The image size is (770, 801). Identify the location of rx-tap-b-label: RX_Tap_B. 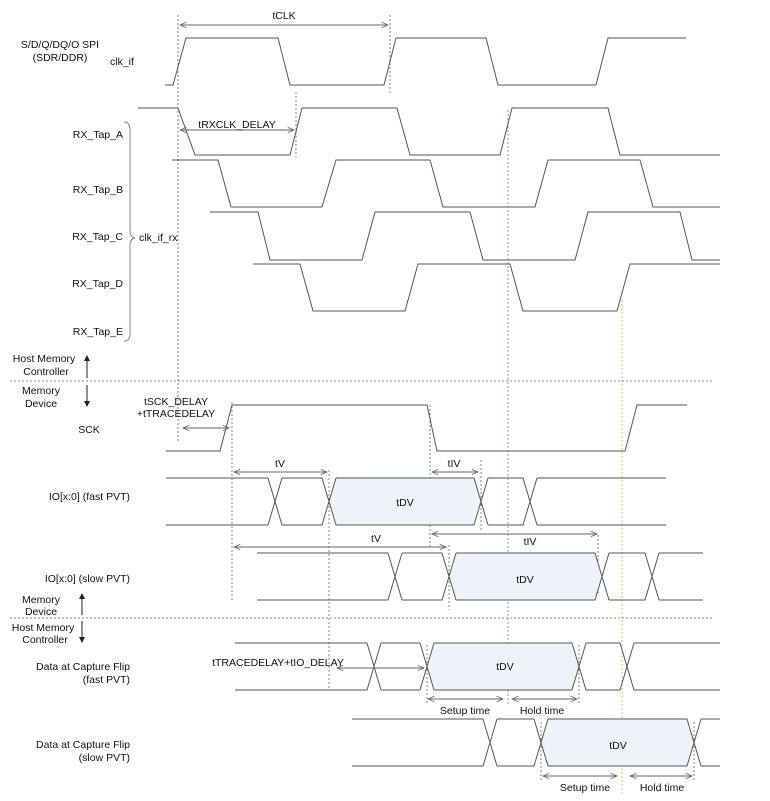
(98, 190).